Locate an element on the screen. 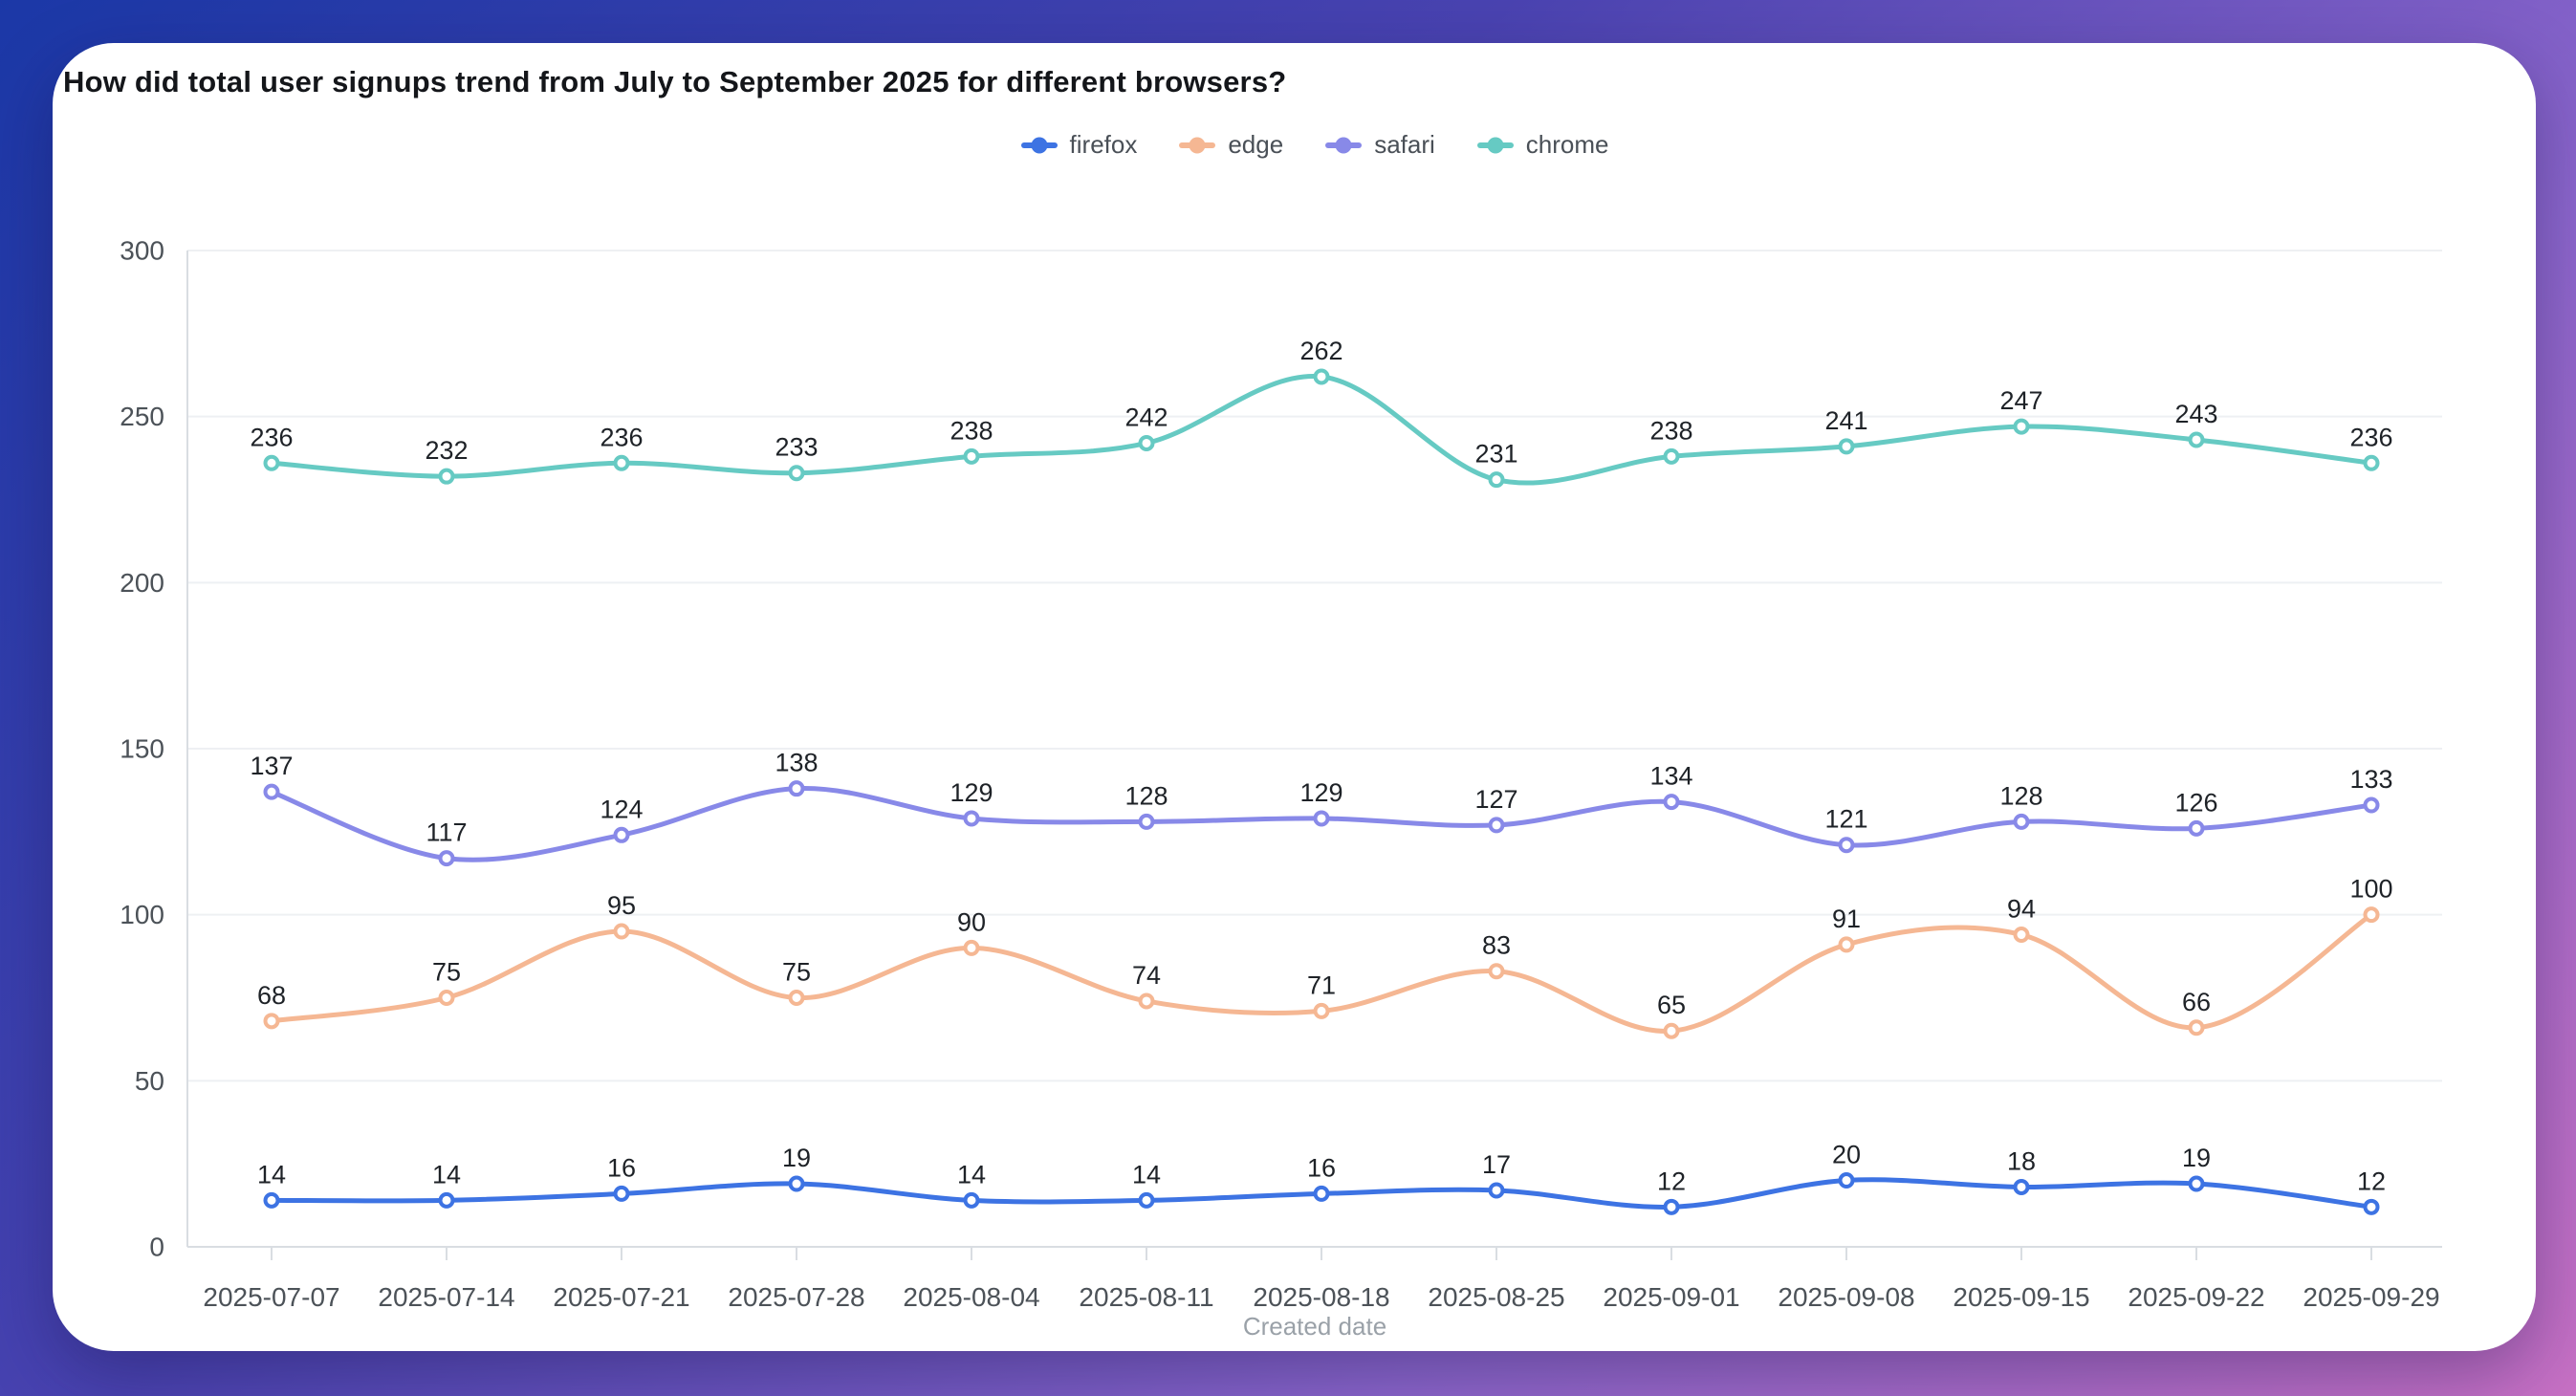  legend-item-chrome: chrome is located at coordinates (1542, 145).